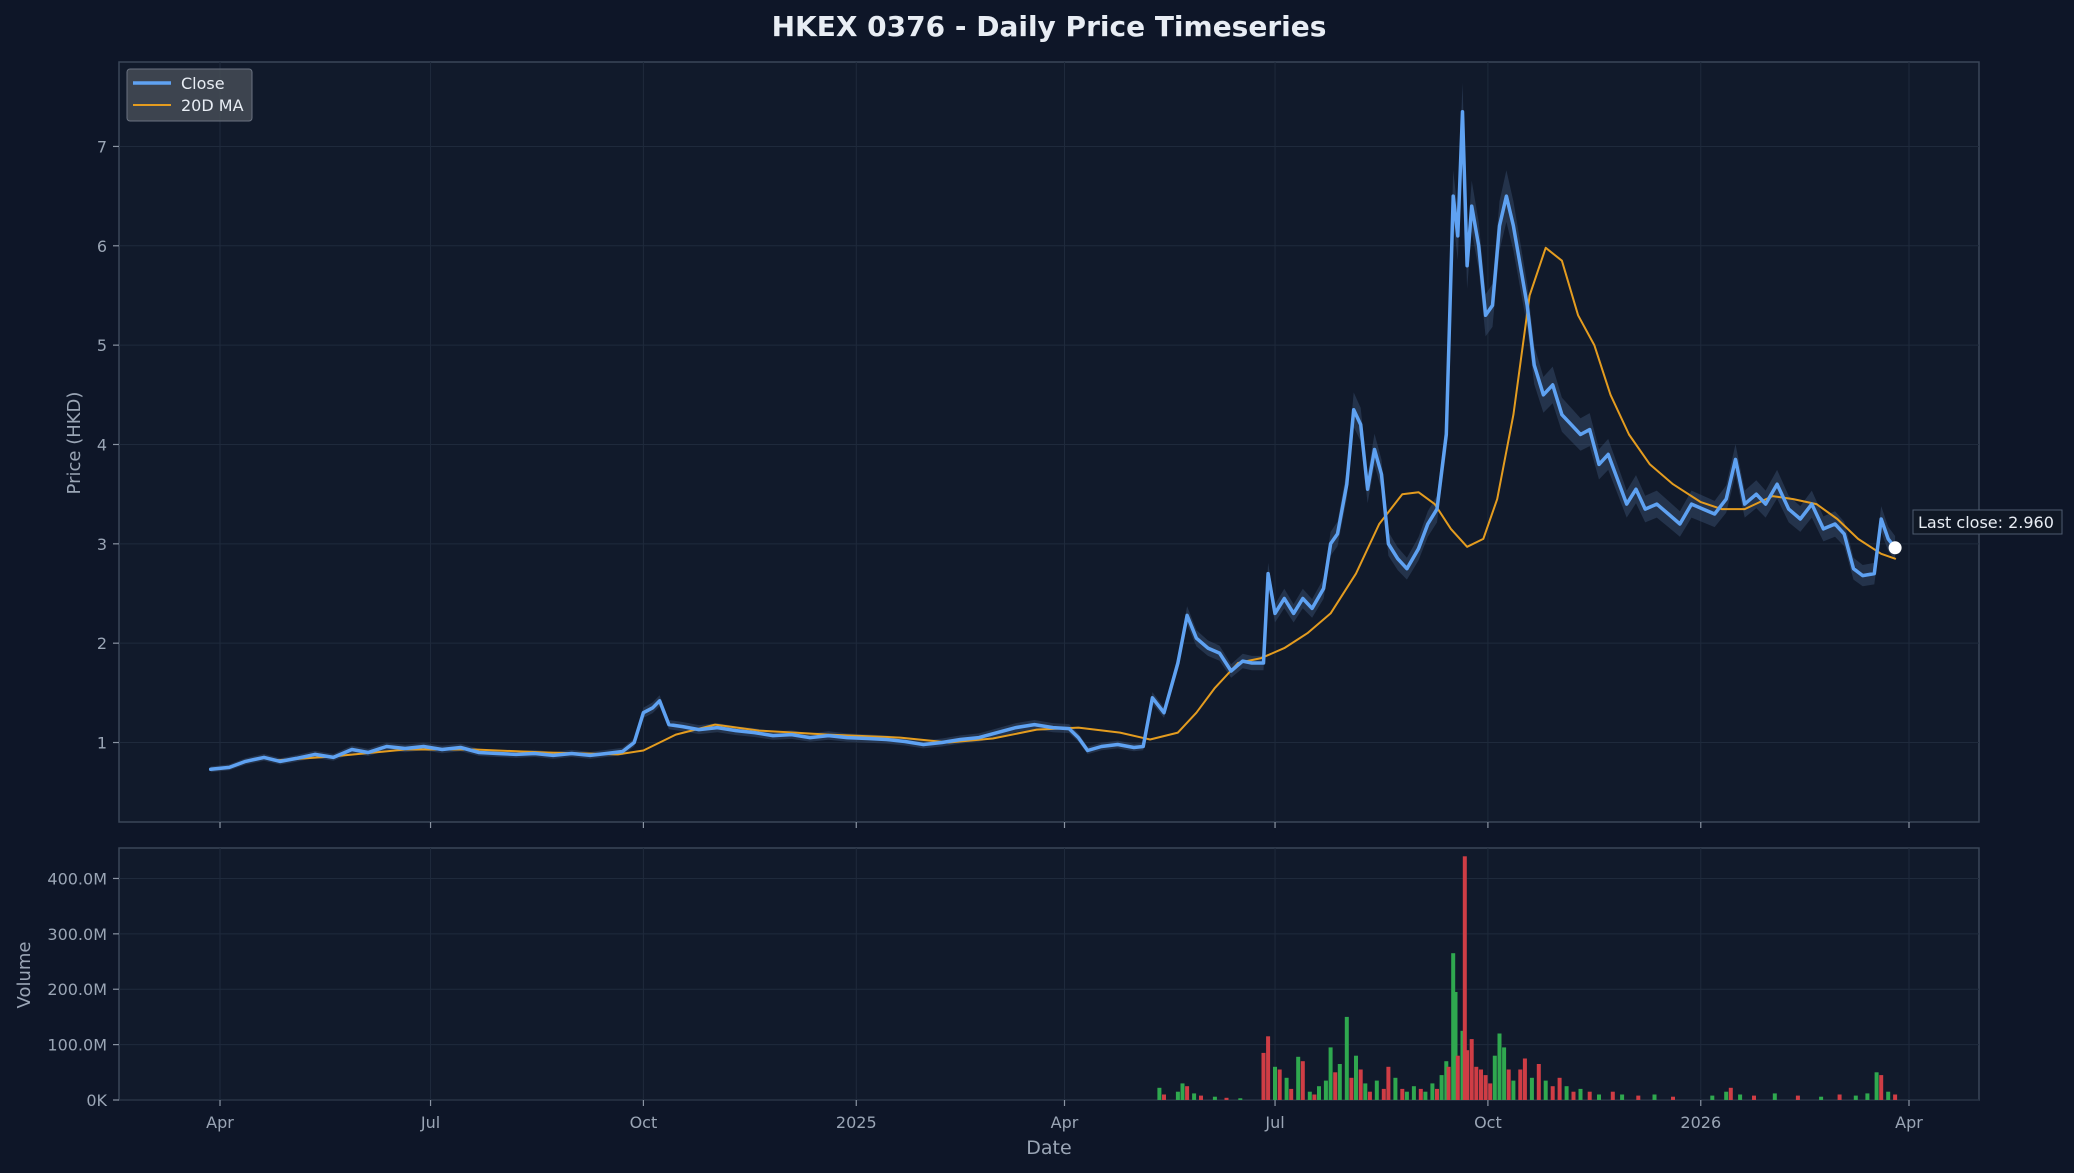 This screenshot has height=1173, width=2074. Describe the element at coordinates (856, 1122) in the screenshot. I see `x-tick-label: 2025` at that location.